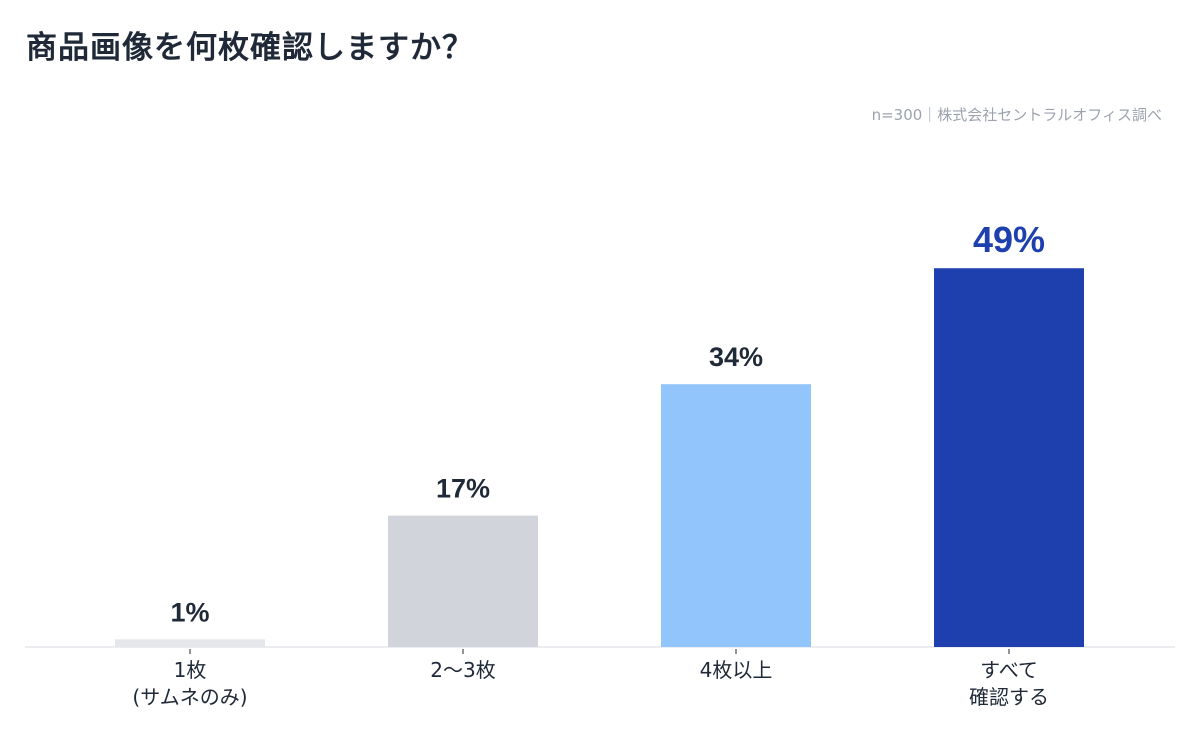 The height and width of the screenshot is (734, 1200). Describe the element at coordinates (463, 489) in the screenshot. I see `value-label-1: 17%` at that location.